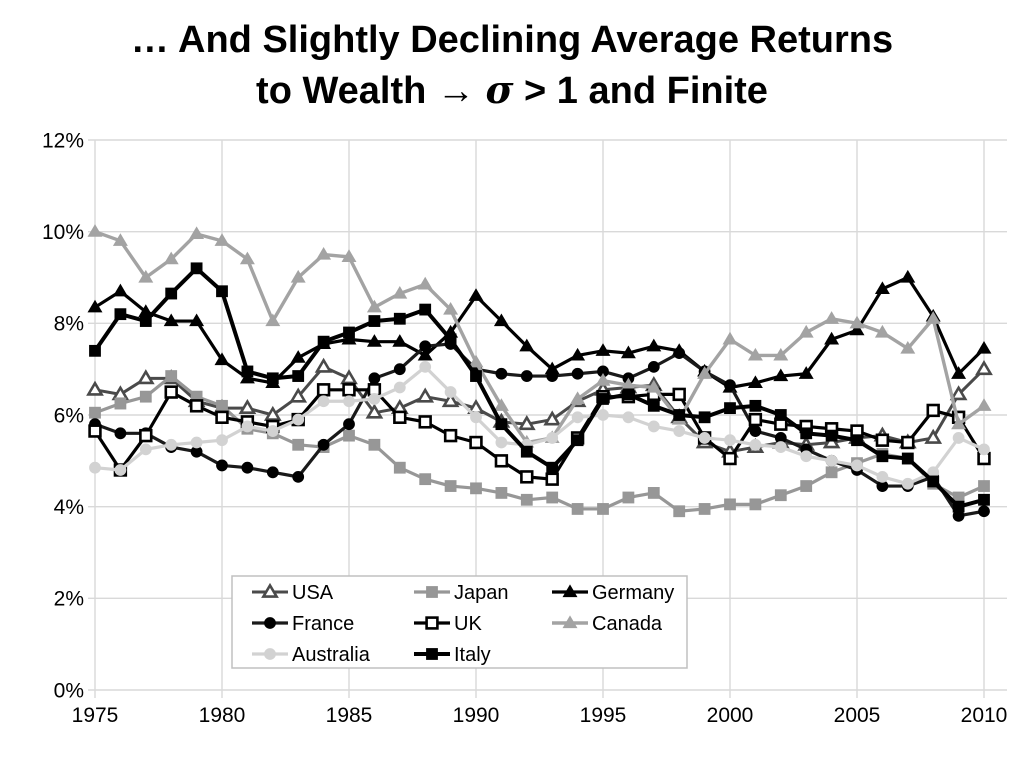 The height and width of the screenshot is (768, 1024). What do you see at coordinates (857, 715) in the screenshot?
I see `x-axis-tick-label: 2005` at bounding box center [857, 715].